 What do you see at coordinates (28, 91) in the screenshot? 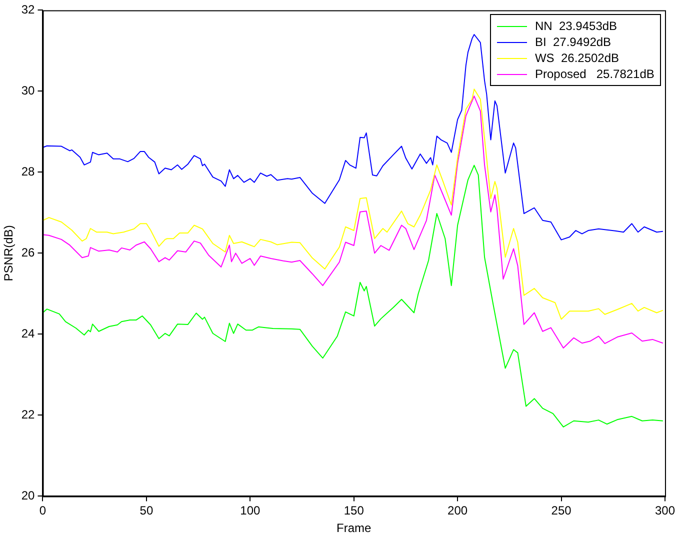
I see `y-tick-label: 30` at bounding box center [28, 91].